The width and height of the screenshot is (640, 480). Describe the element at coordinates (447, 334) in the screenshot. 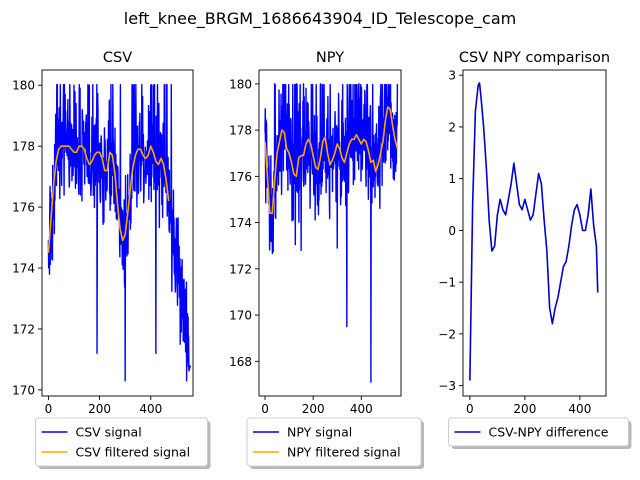

I see `y-tick-label: −2` at that location.